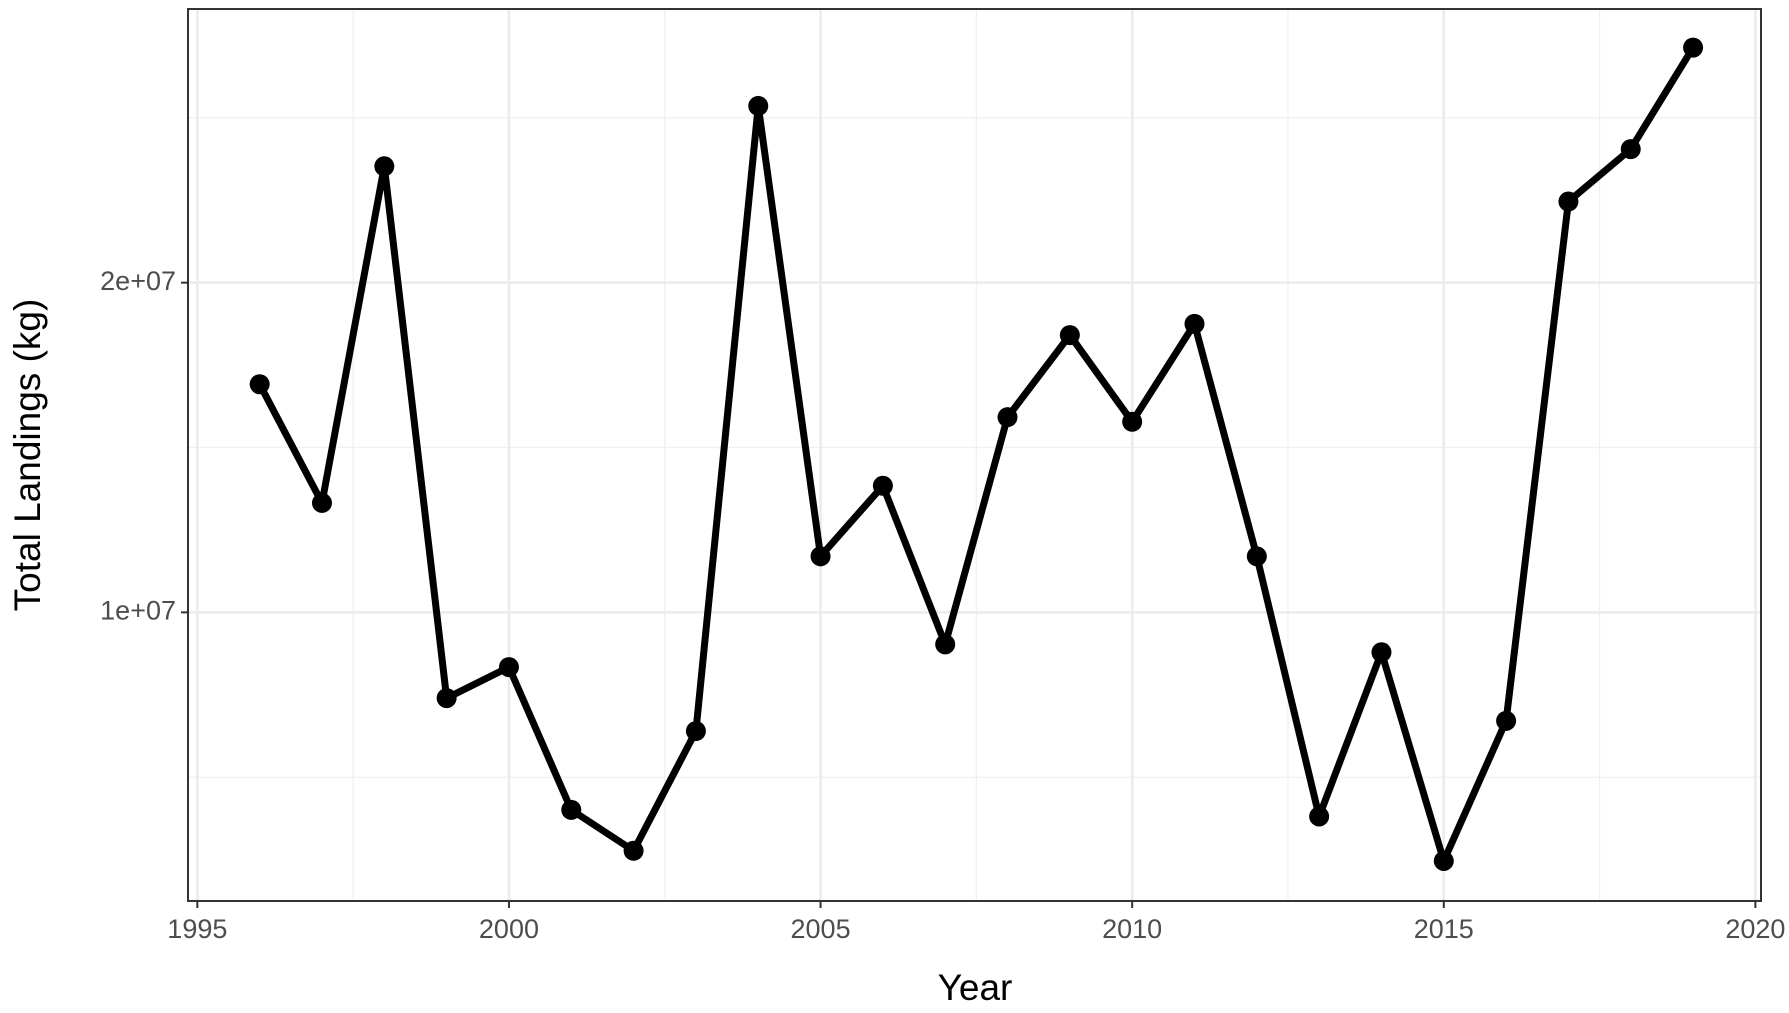 Image resolution: width=1789 pixels, height=1013 pixels. Describe the element at coordinates (1755, 929) in the screenshot. I see `x-tick-label: 2020` at that location.